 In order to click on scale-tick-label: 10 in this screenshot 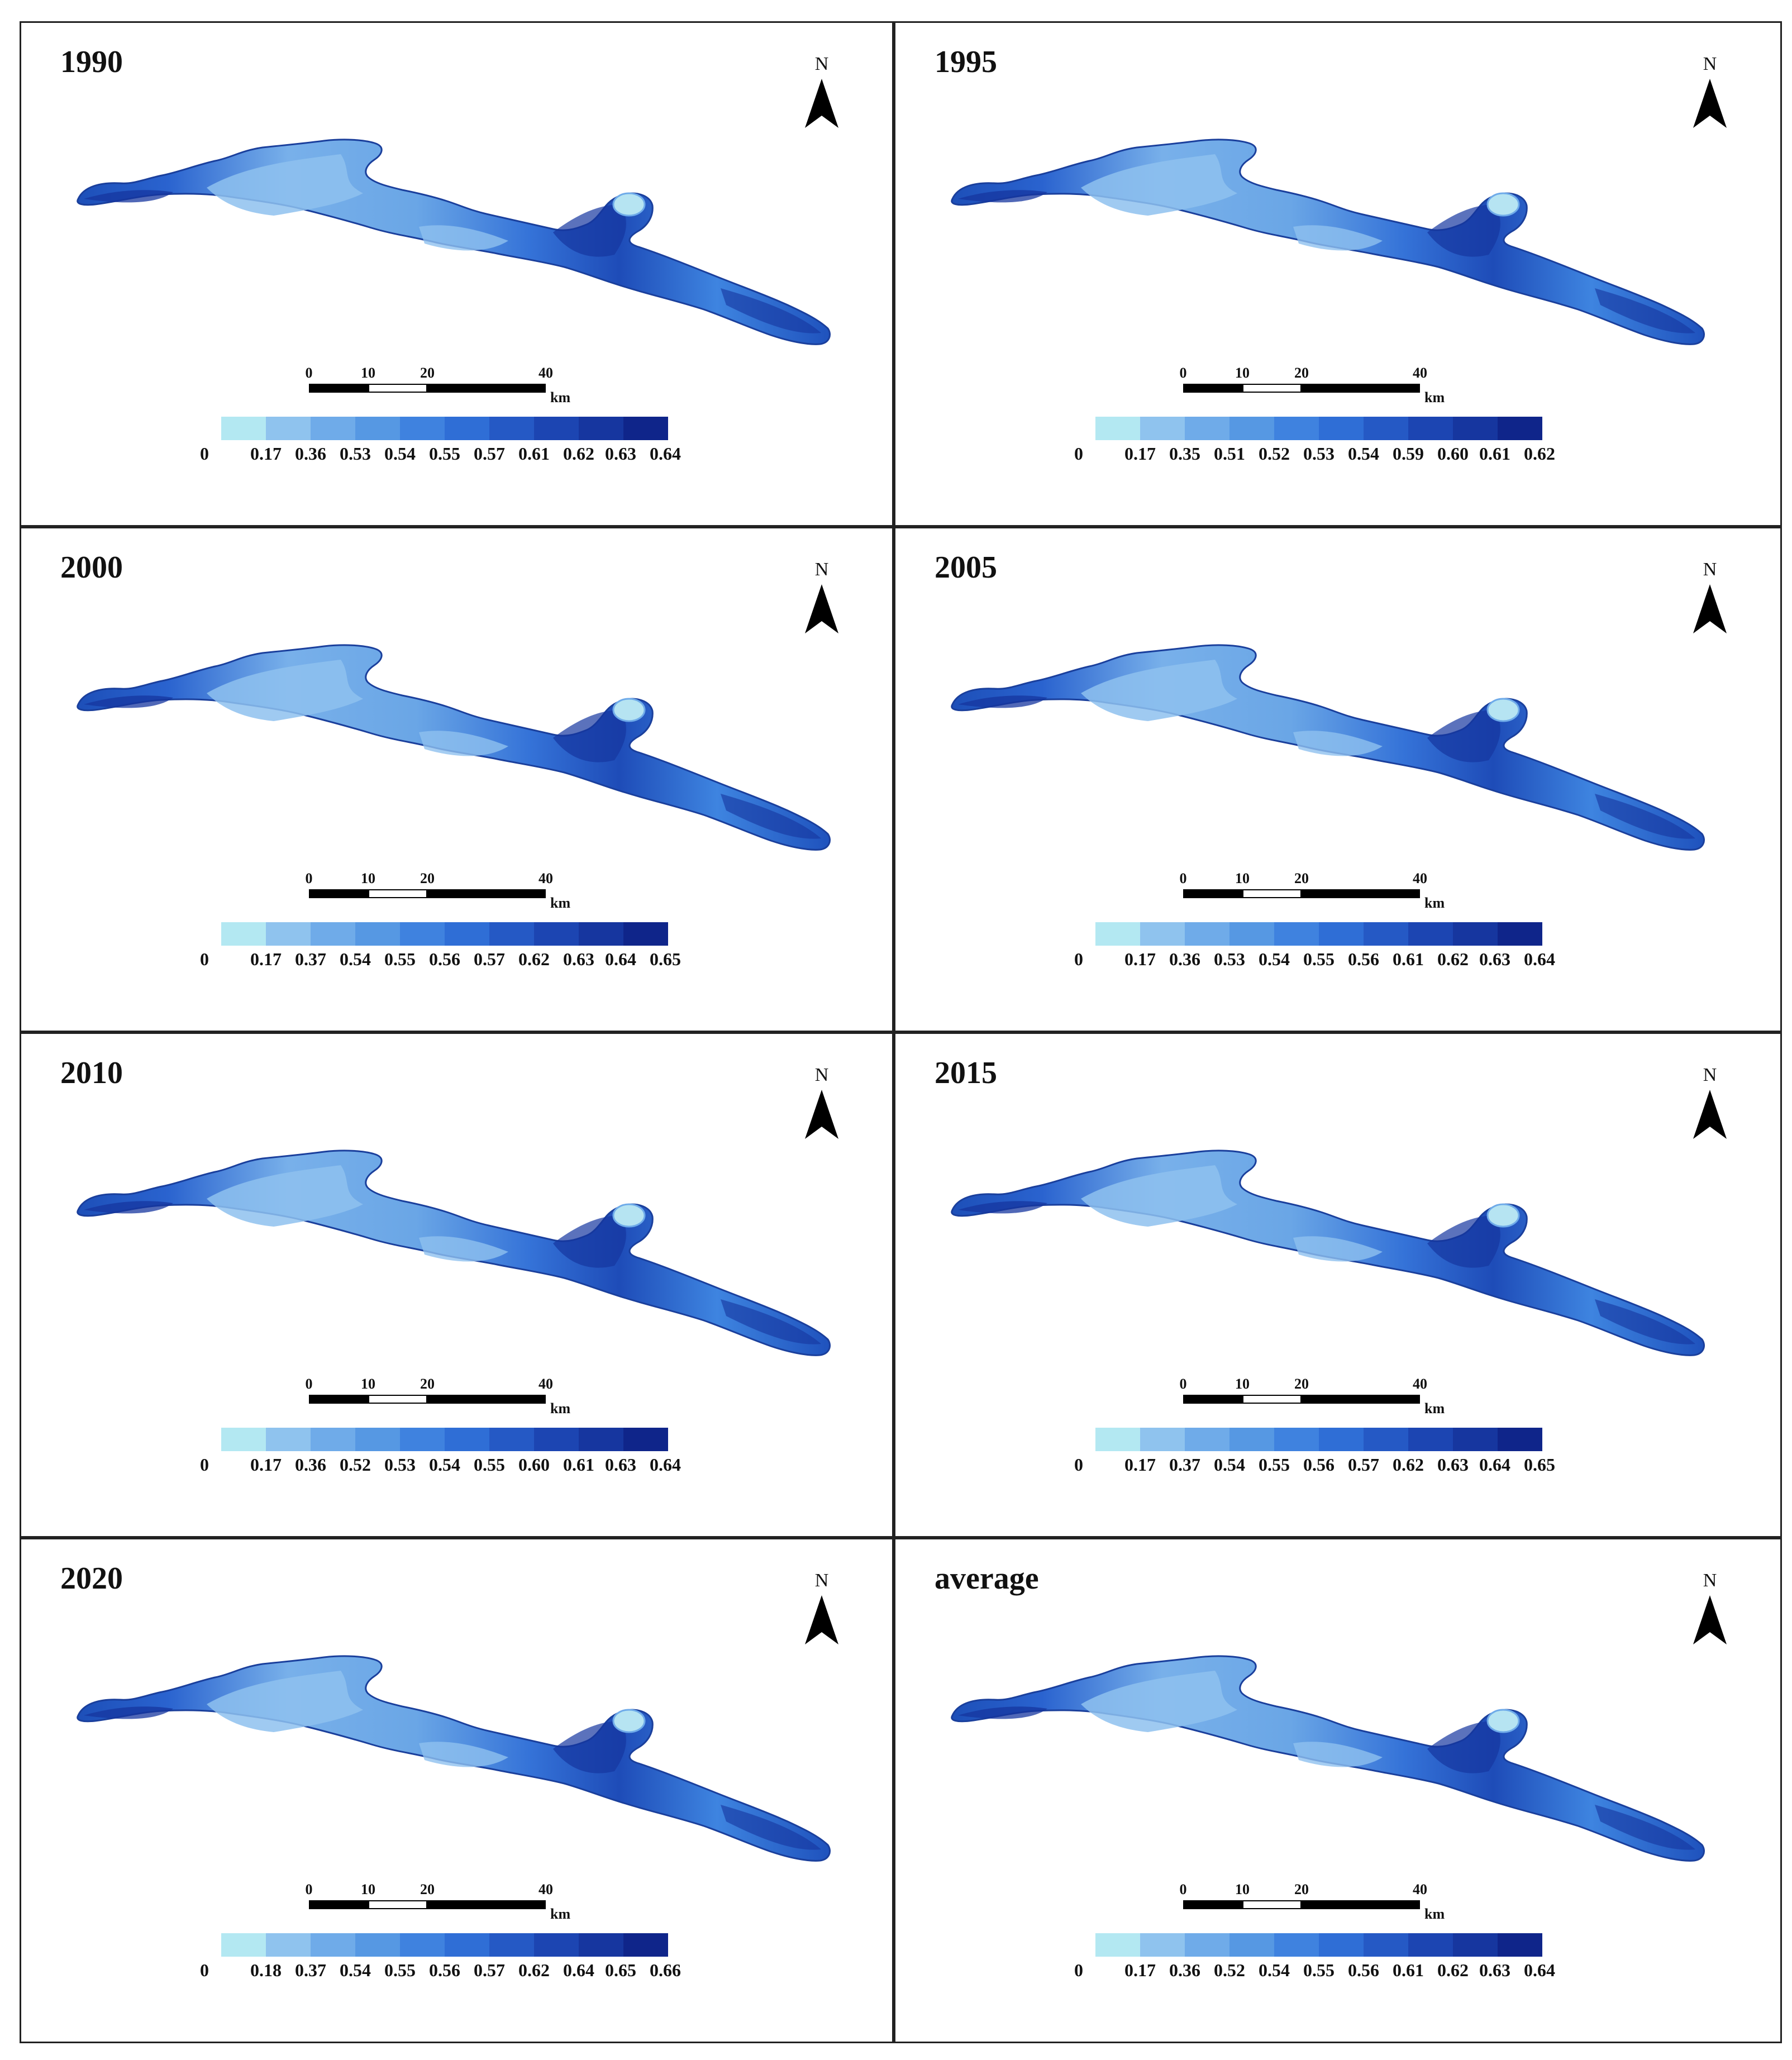, I will do `click(368, 1889)`.